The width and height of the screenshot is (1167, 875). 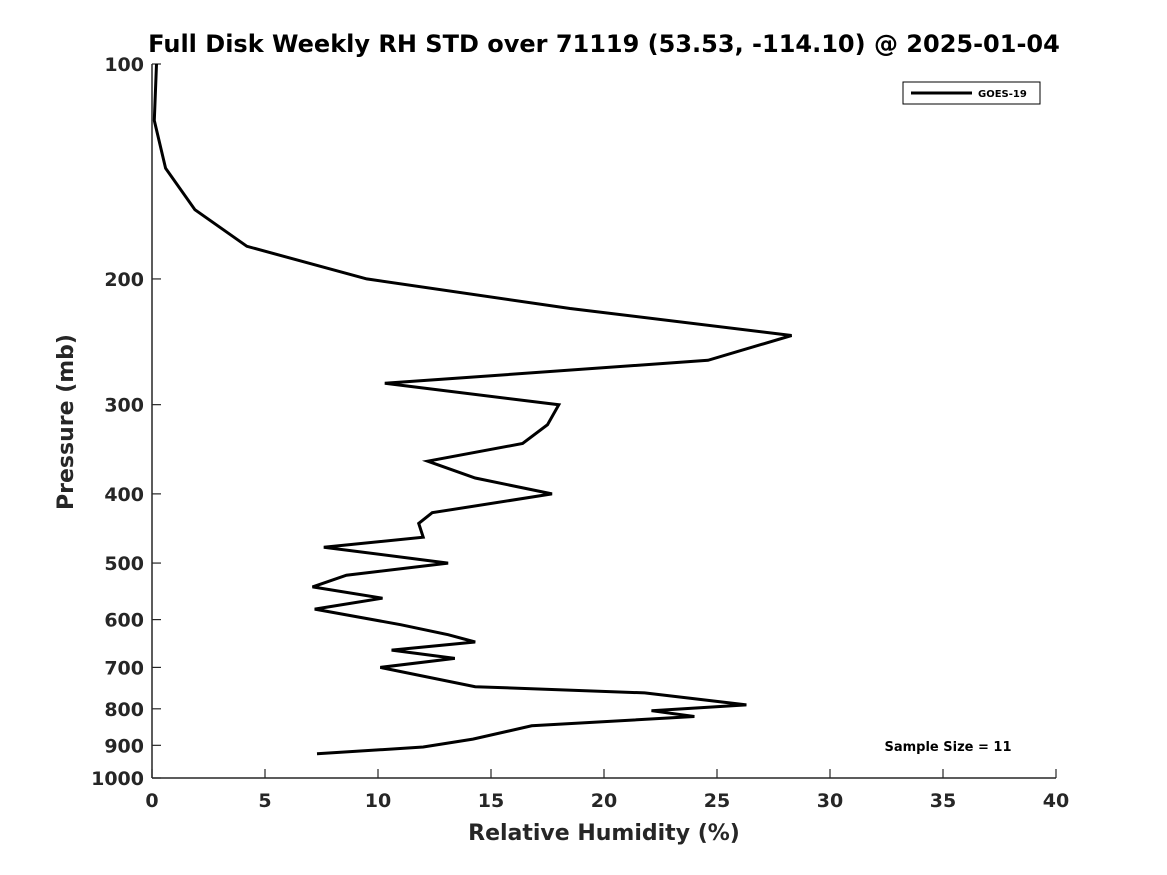 What do you see at coordinates (717, 801) in the screenshot?
I see `x-tick-label: 25` at bounding box center [717, 801].